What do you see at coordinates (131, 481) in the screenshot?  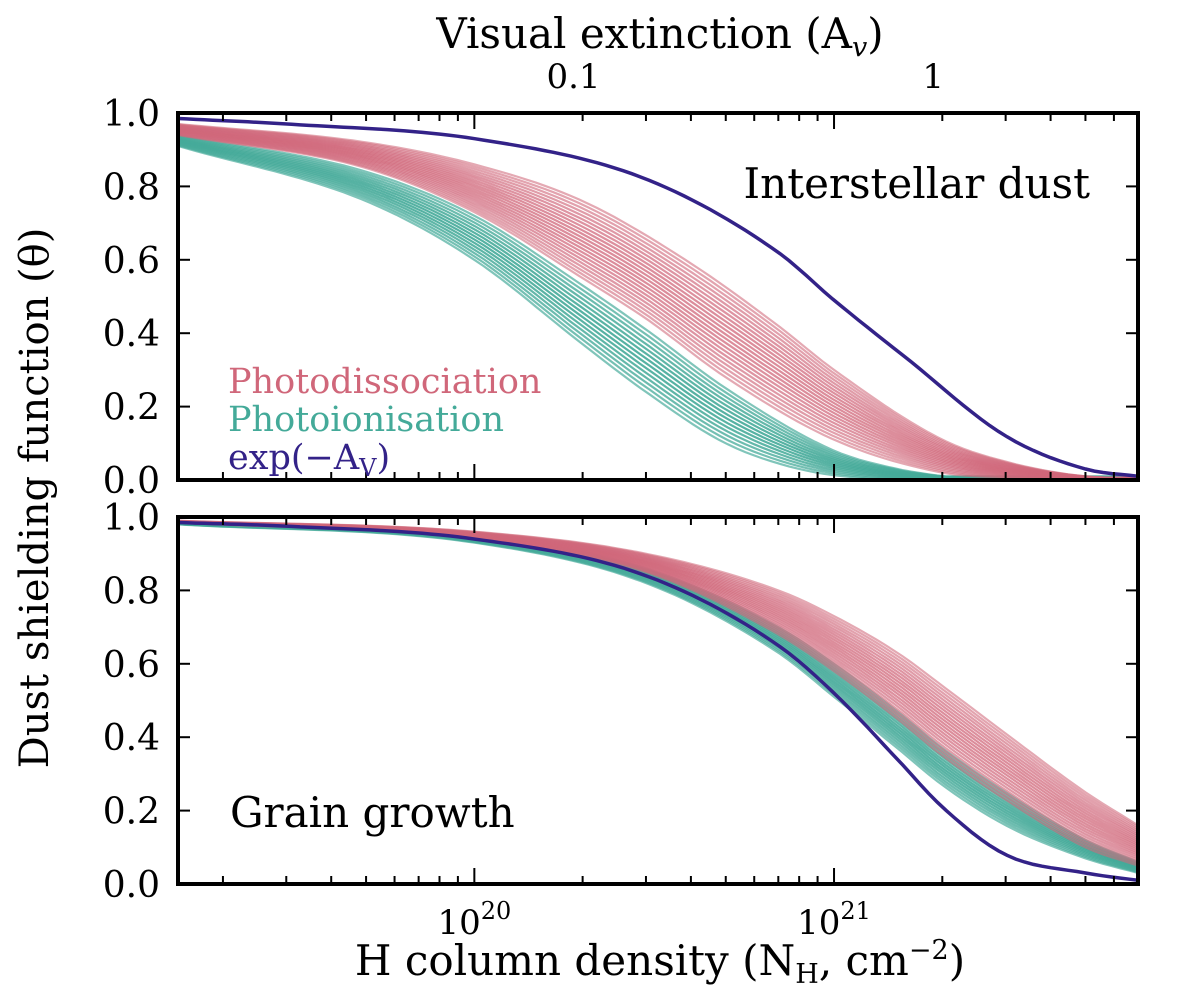 I see `top-ytick-label: 0.0` at bounding box center [131, 481].